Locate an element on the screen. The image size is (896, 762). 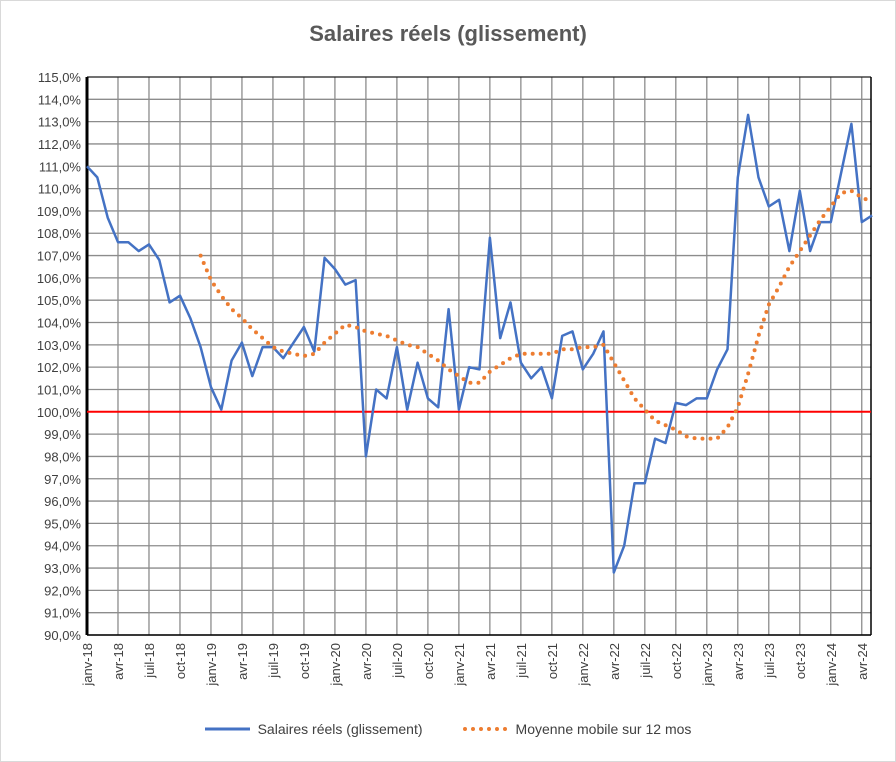
y-tick-label: 104,0% is located at coordinates (59, 323).